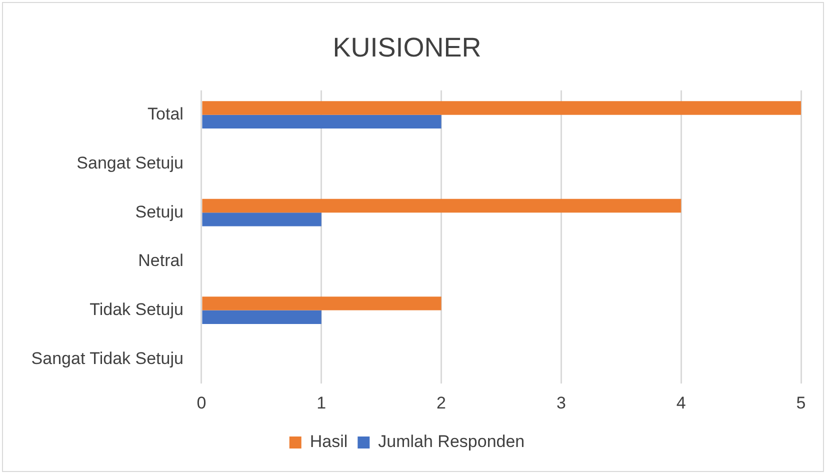 The image size is (828, 476). Describe the element at coordinates (681, 402) in the screenshot. I see `x-tick-label: 4` at that location.